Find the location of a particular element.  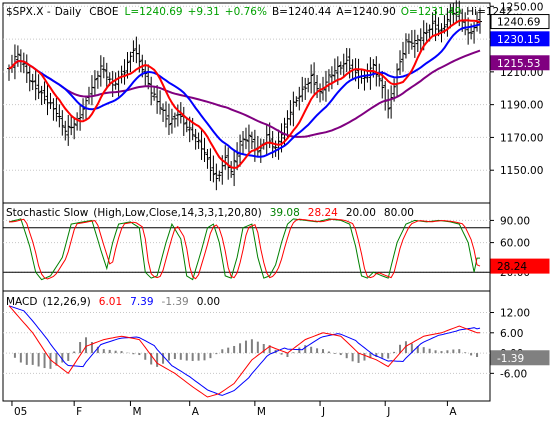

x-tick-label: 05 is located at coordinates (20, 412).